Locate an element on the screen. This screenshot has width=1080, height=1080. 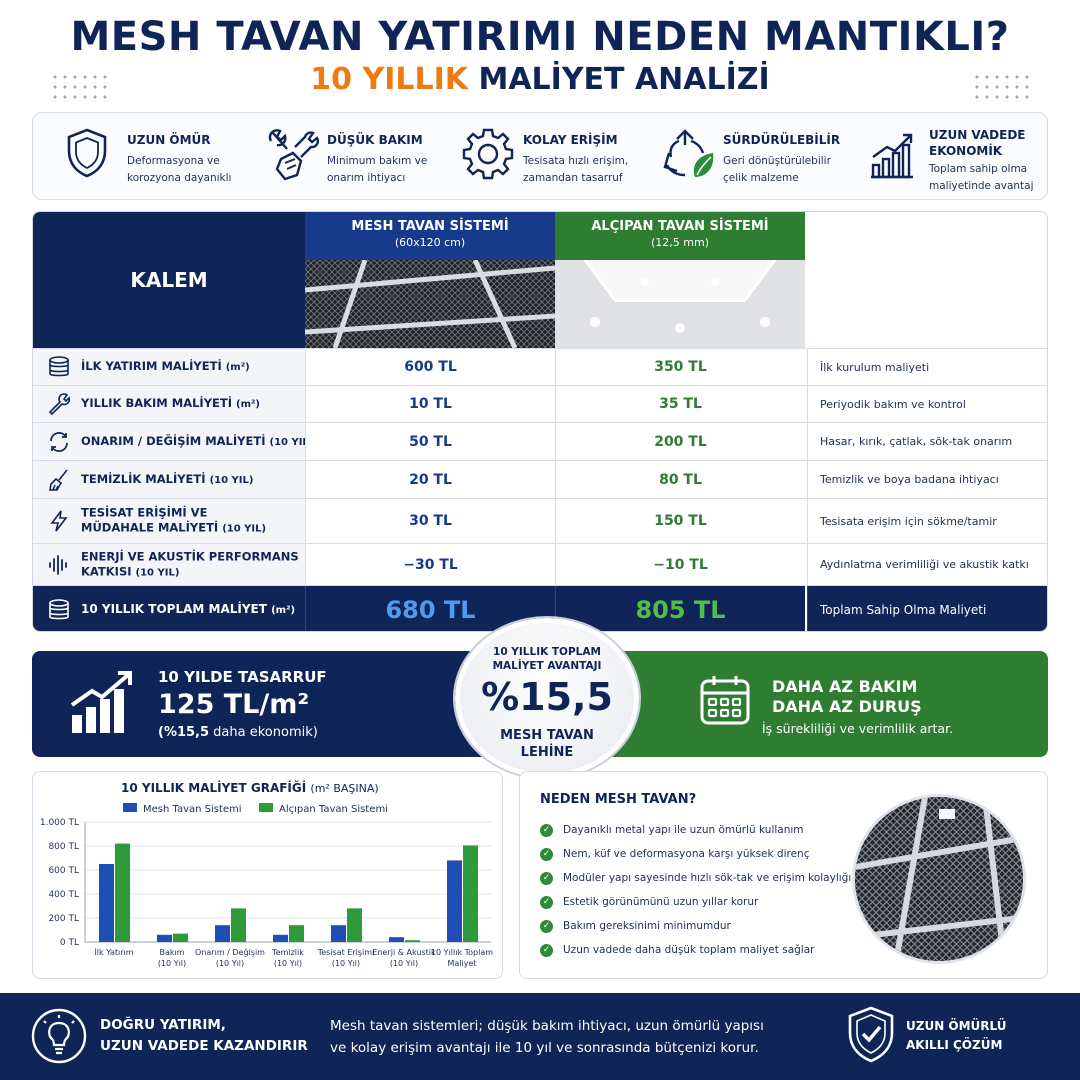
rising-bars-icon is located at coordinates (101, 702).